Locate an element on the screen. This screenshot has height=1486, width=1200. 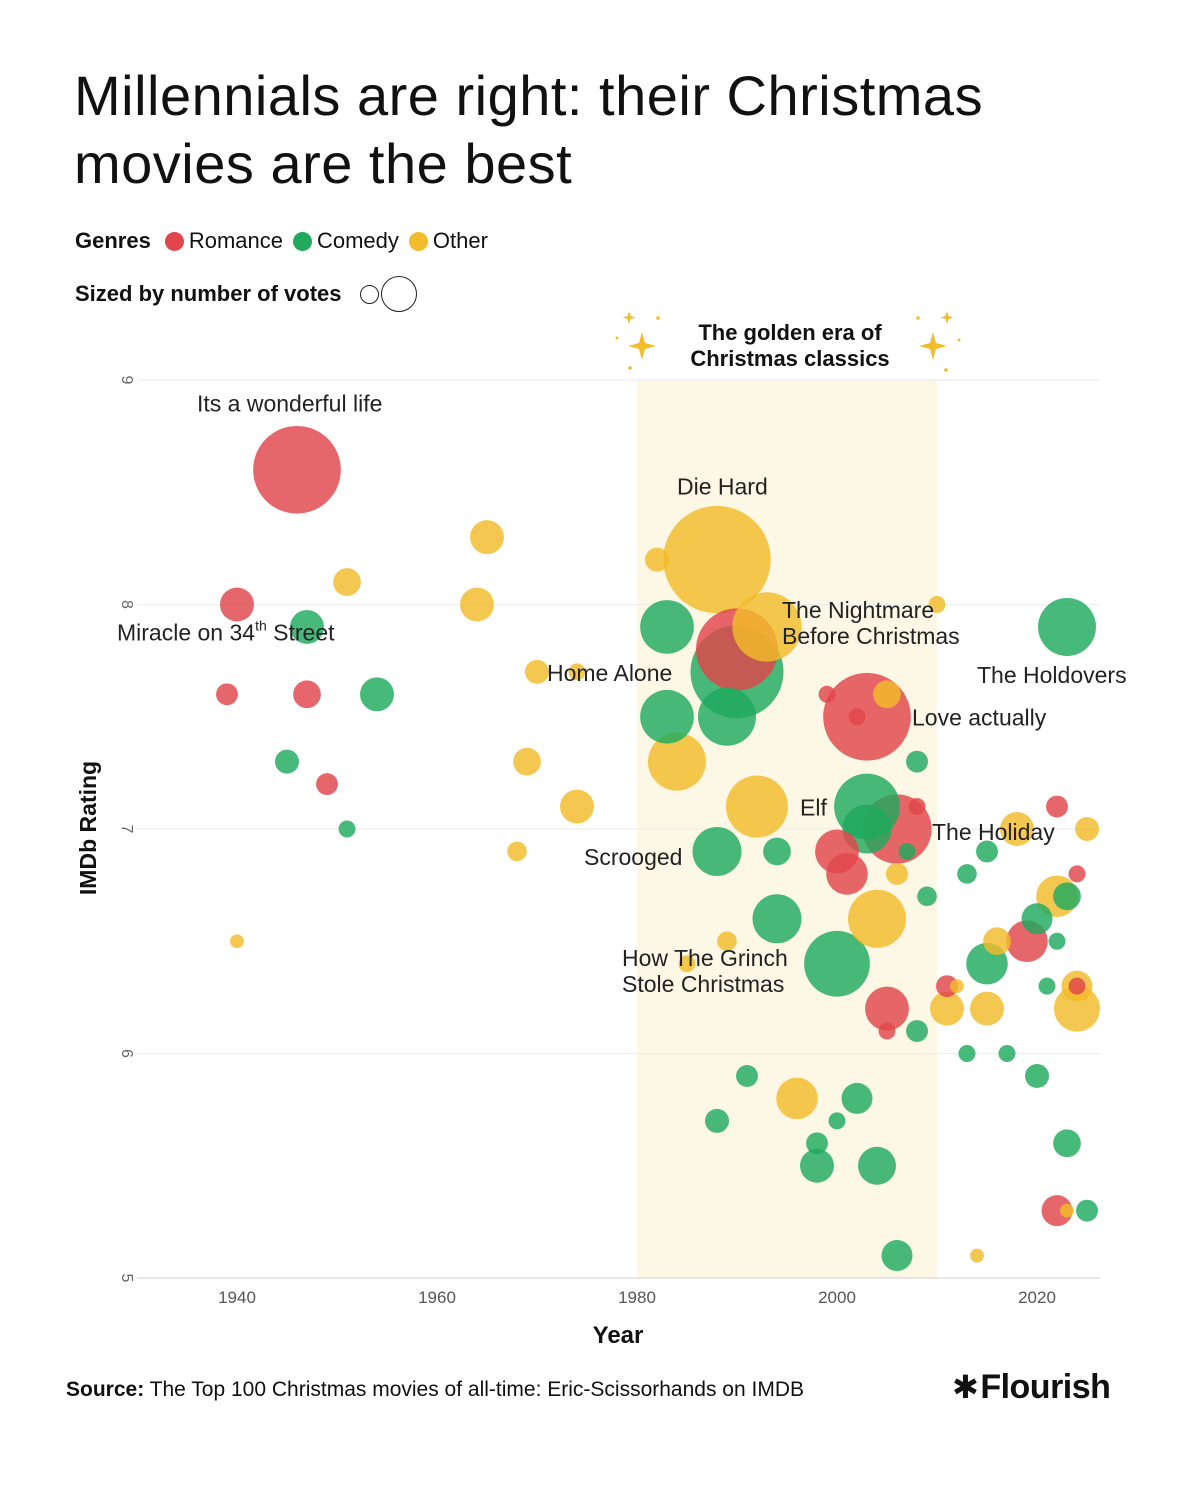
y-tick-label: 7 is located at coordinates (126, 829).